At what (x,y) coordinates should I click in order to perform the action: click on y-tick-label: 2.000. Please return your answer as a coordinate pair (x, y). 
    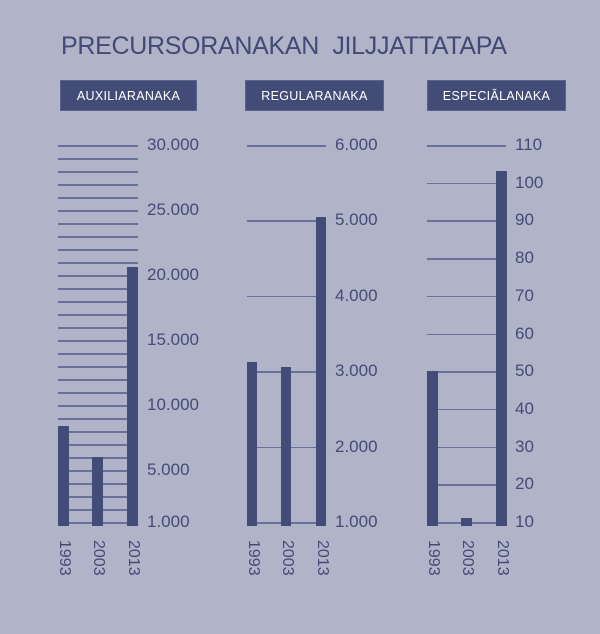
    Looking at the image, I should click on (356, 446).